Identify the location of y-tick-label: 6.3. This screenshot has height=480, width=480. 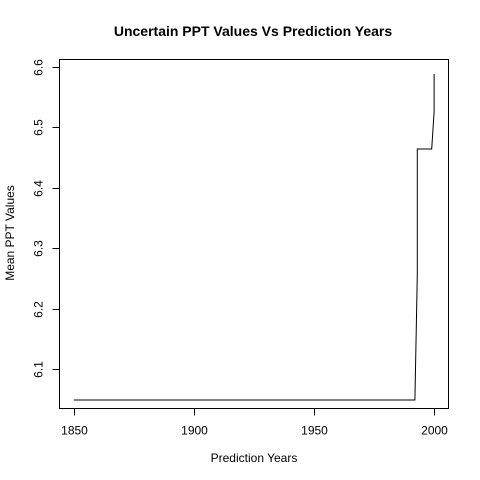
(39, 248).